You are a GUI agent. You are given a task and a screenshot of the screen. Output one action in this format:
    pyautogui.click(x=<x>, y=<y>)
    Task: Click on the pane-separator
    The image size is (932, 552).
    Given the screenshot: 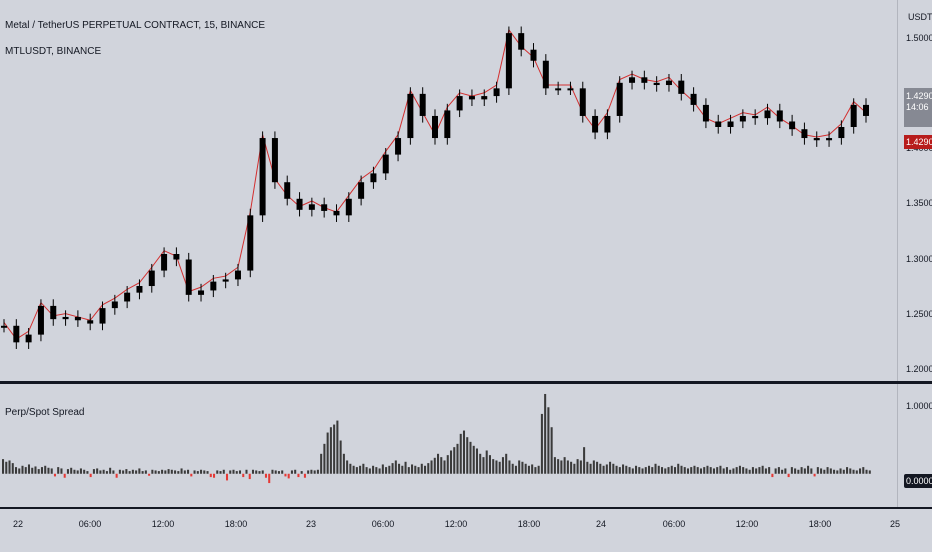 What is the action you would take?
    pyautogui.click(x=466, y=382)
    